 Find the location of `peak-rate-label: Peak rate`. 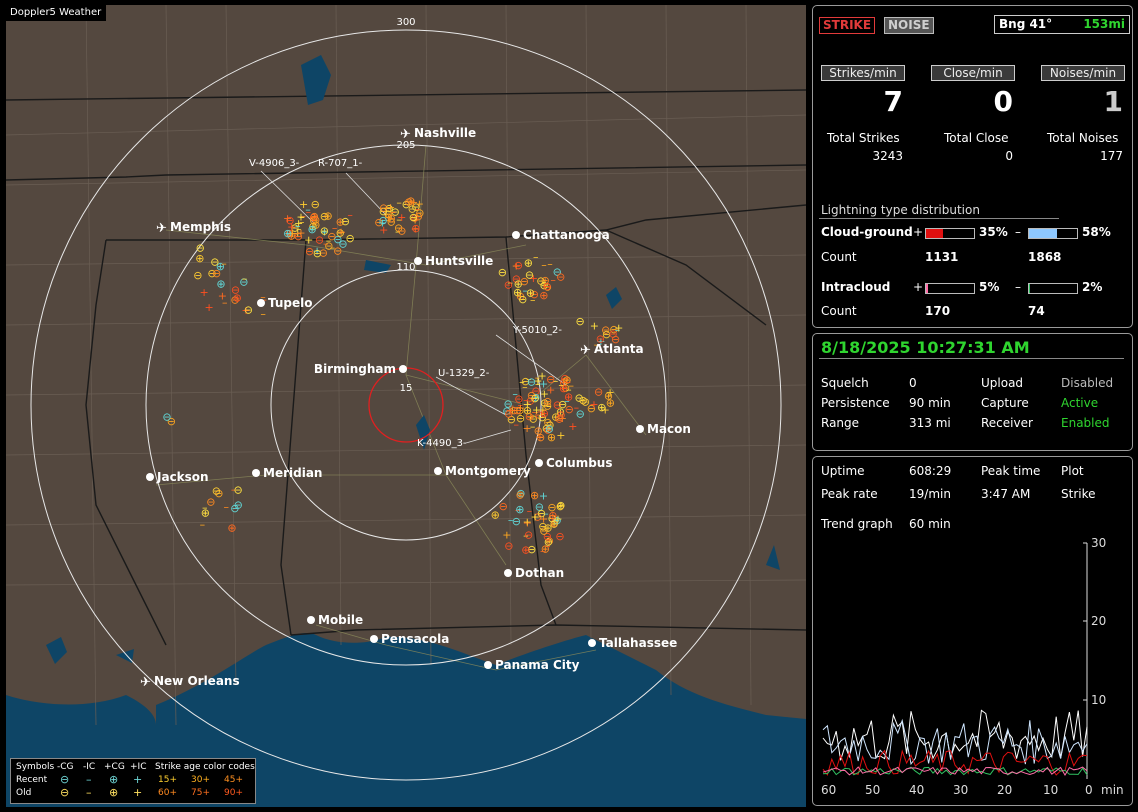

peak-rate-label: Peak rate is located at coordinates (849, 494).